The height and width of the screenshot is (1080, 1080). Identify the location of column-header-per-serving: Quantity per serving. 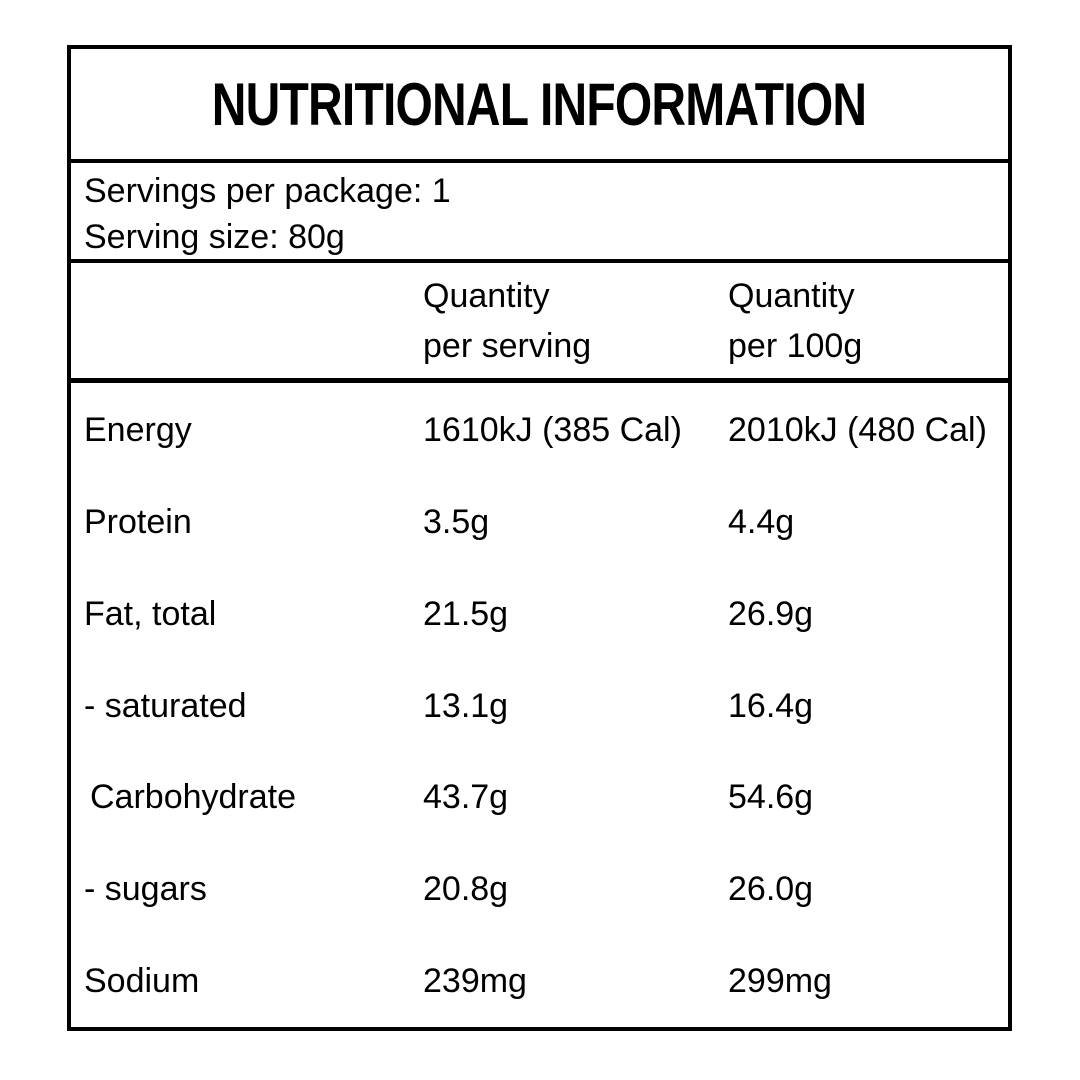
(575, 321).